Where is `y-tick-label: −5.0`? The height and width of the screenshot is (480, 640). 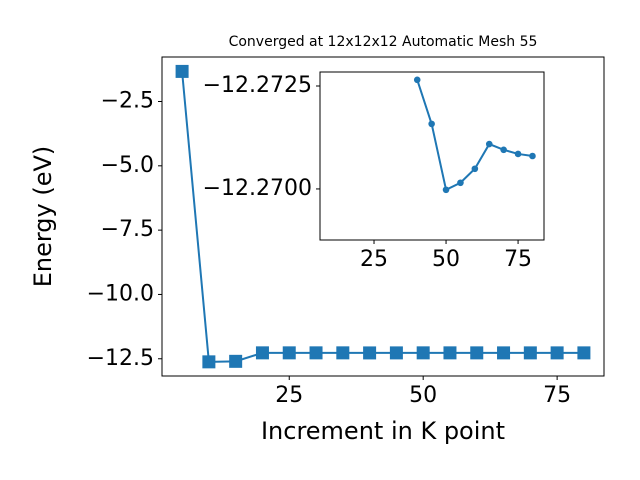 y-tick-label: −5.0 is located at coordinates (127, 165).